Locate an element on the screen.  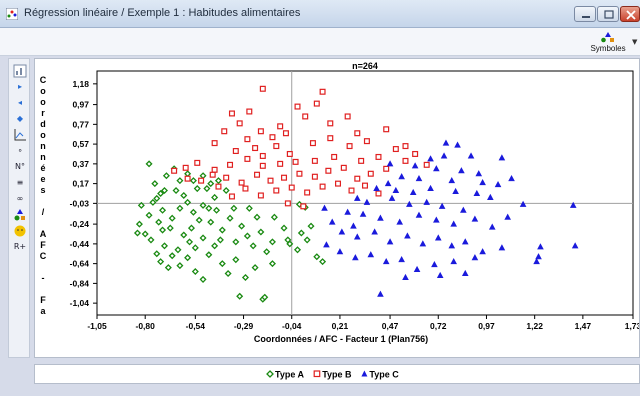
symbols-button: Symboles is located at coordinates (608, 42).